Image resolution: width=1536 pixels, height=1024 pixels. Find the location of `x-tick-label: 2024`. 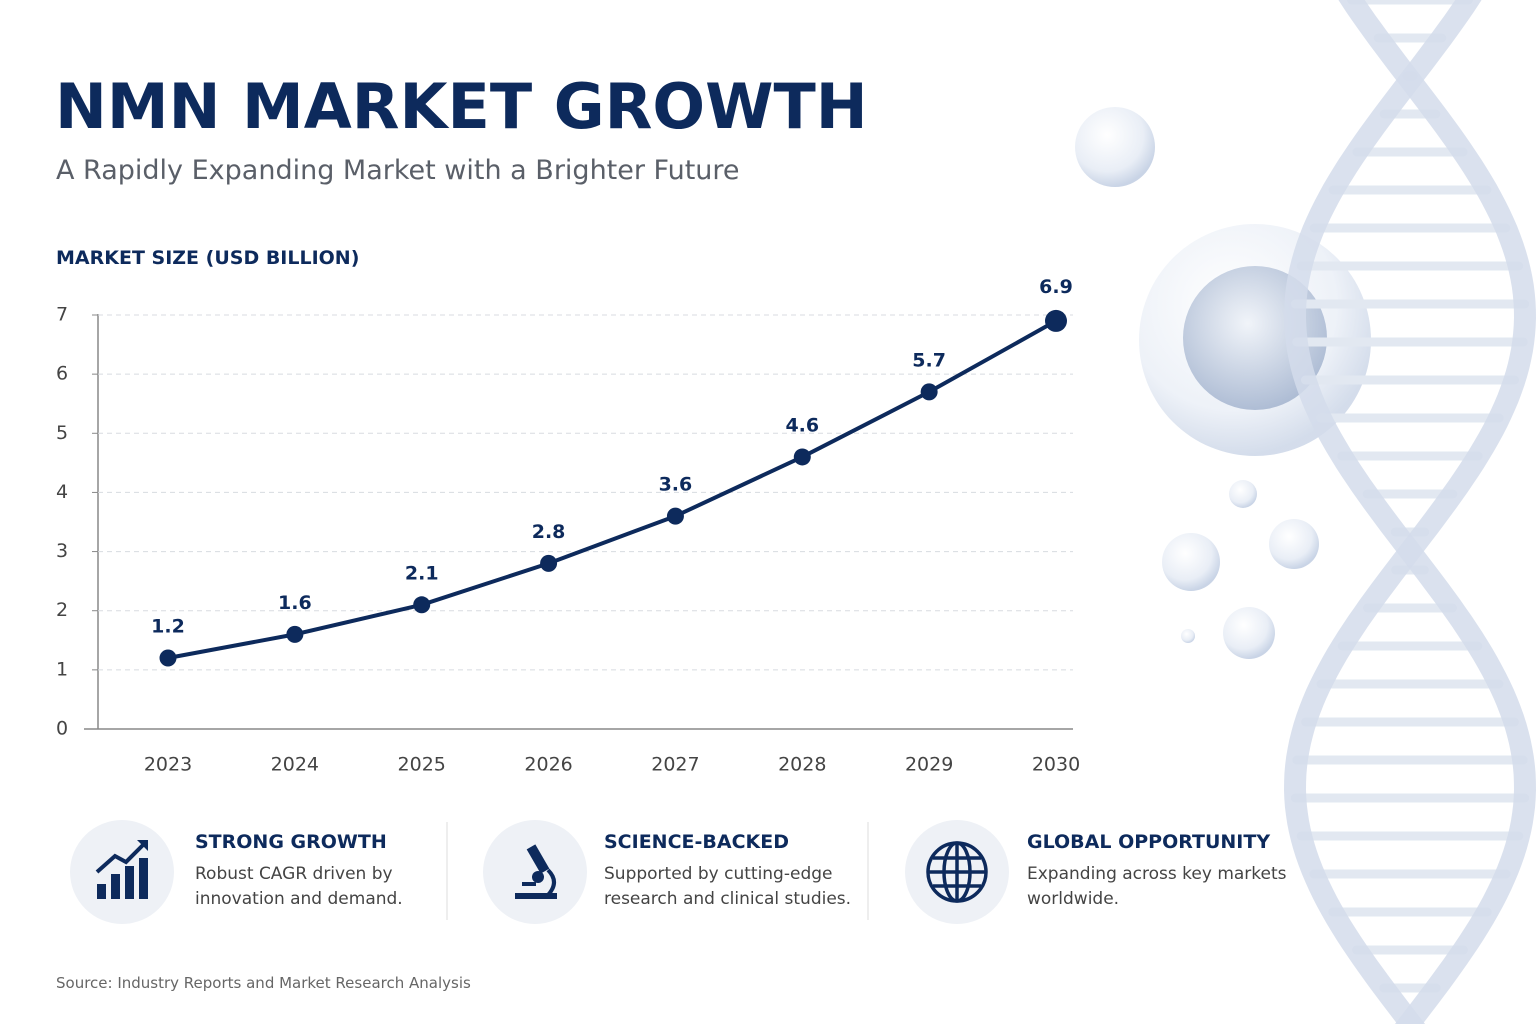

x-tick-label: 2024 is located at coordinates (295, 765).